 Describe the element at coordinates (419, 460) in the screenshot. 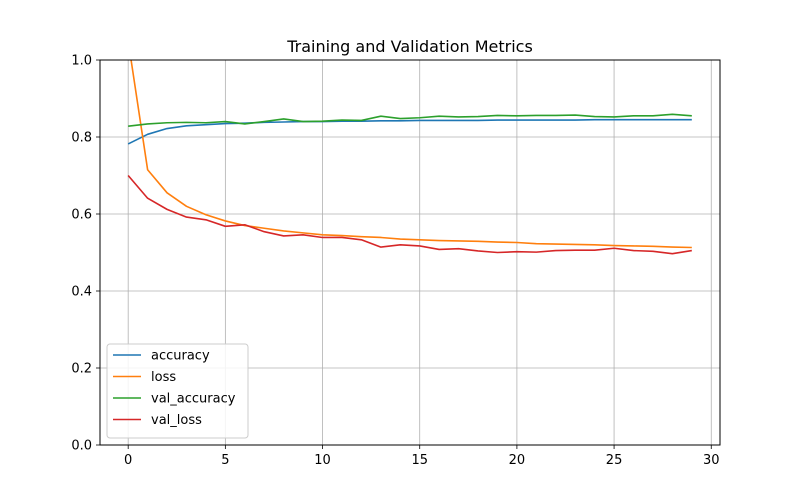

I see `x-tick-label: 15` at that location.